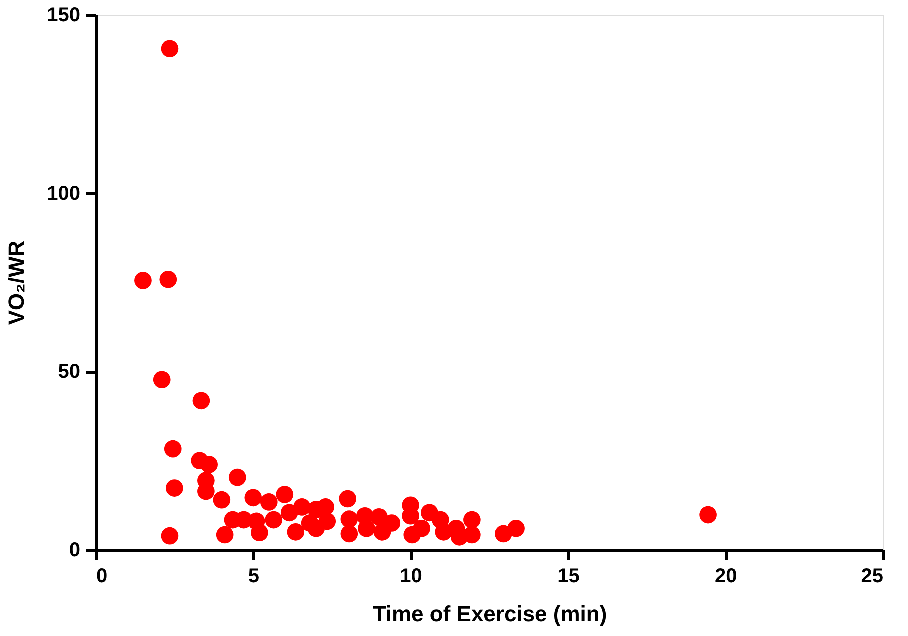 This screenshot has height=636, width=908. I want to click on y-tick-label: 0, so click(74, 551).